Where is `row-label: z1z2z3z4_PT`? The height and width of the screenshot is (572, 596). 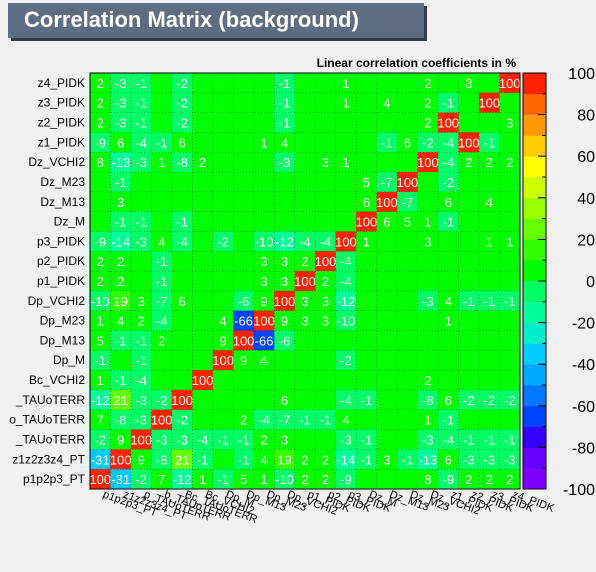
row-label: z1z2z3z4_PT is located at coordinates (48, 459).